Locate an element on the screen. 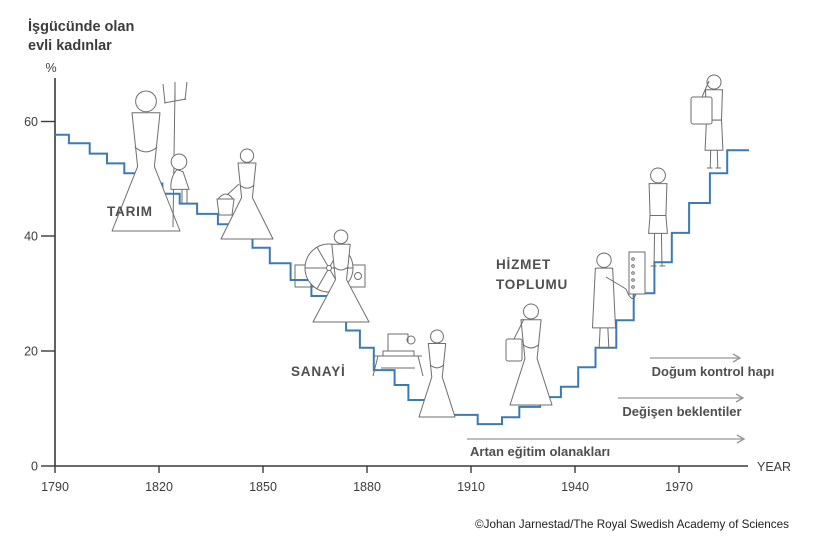 This screenshot has height=554, width=825. woman-carrying-bucket-icon is located at coordinates (245, 194).